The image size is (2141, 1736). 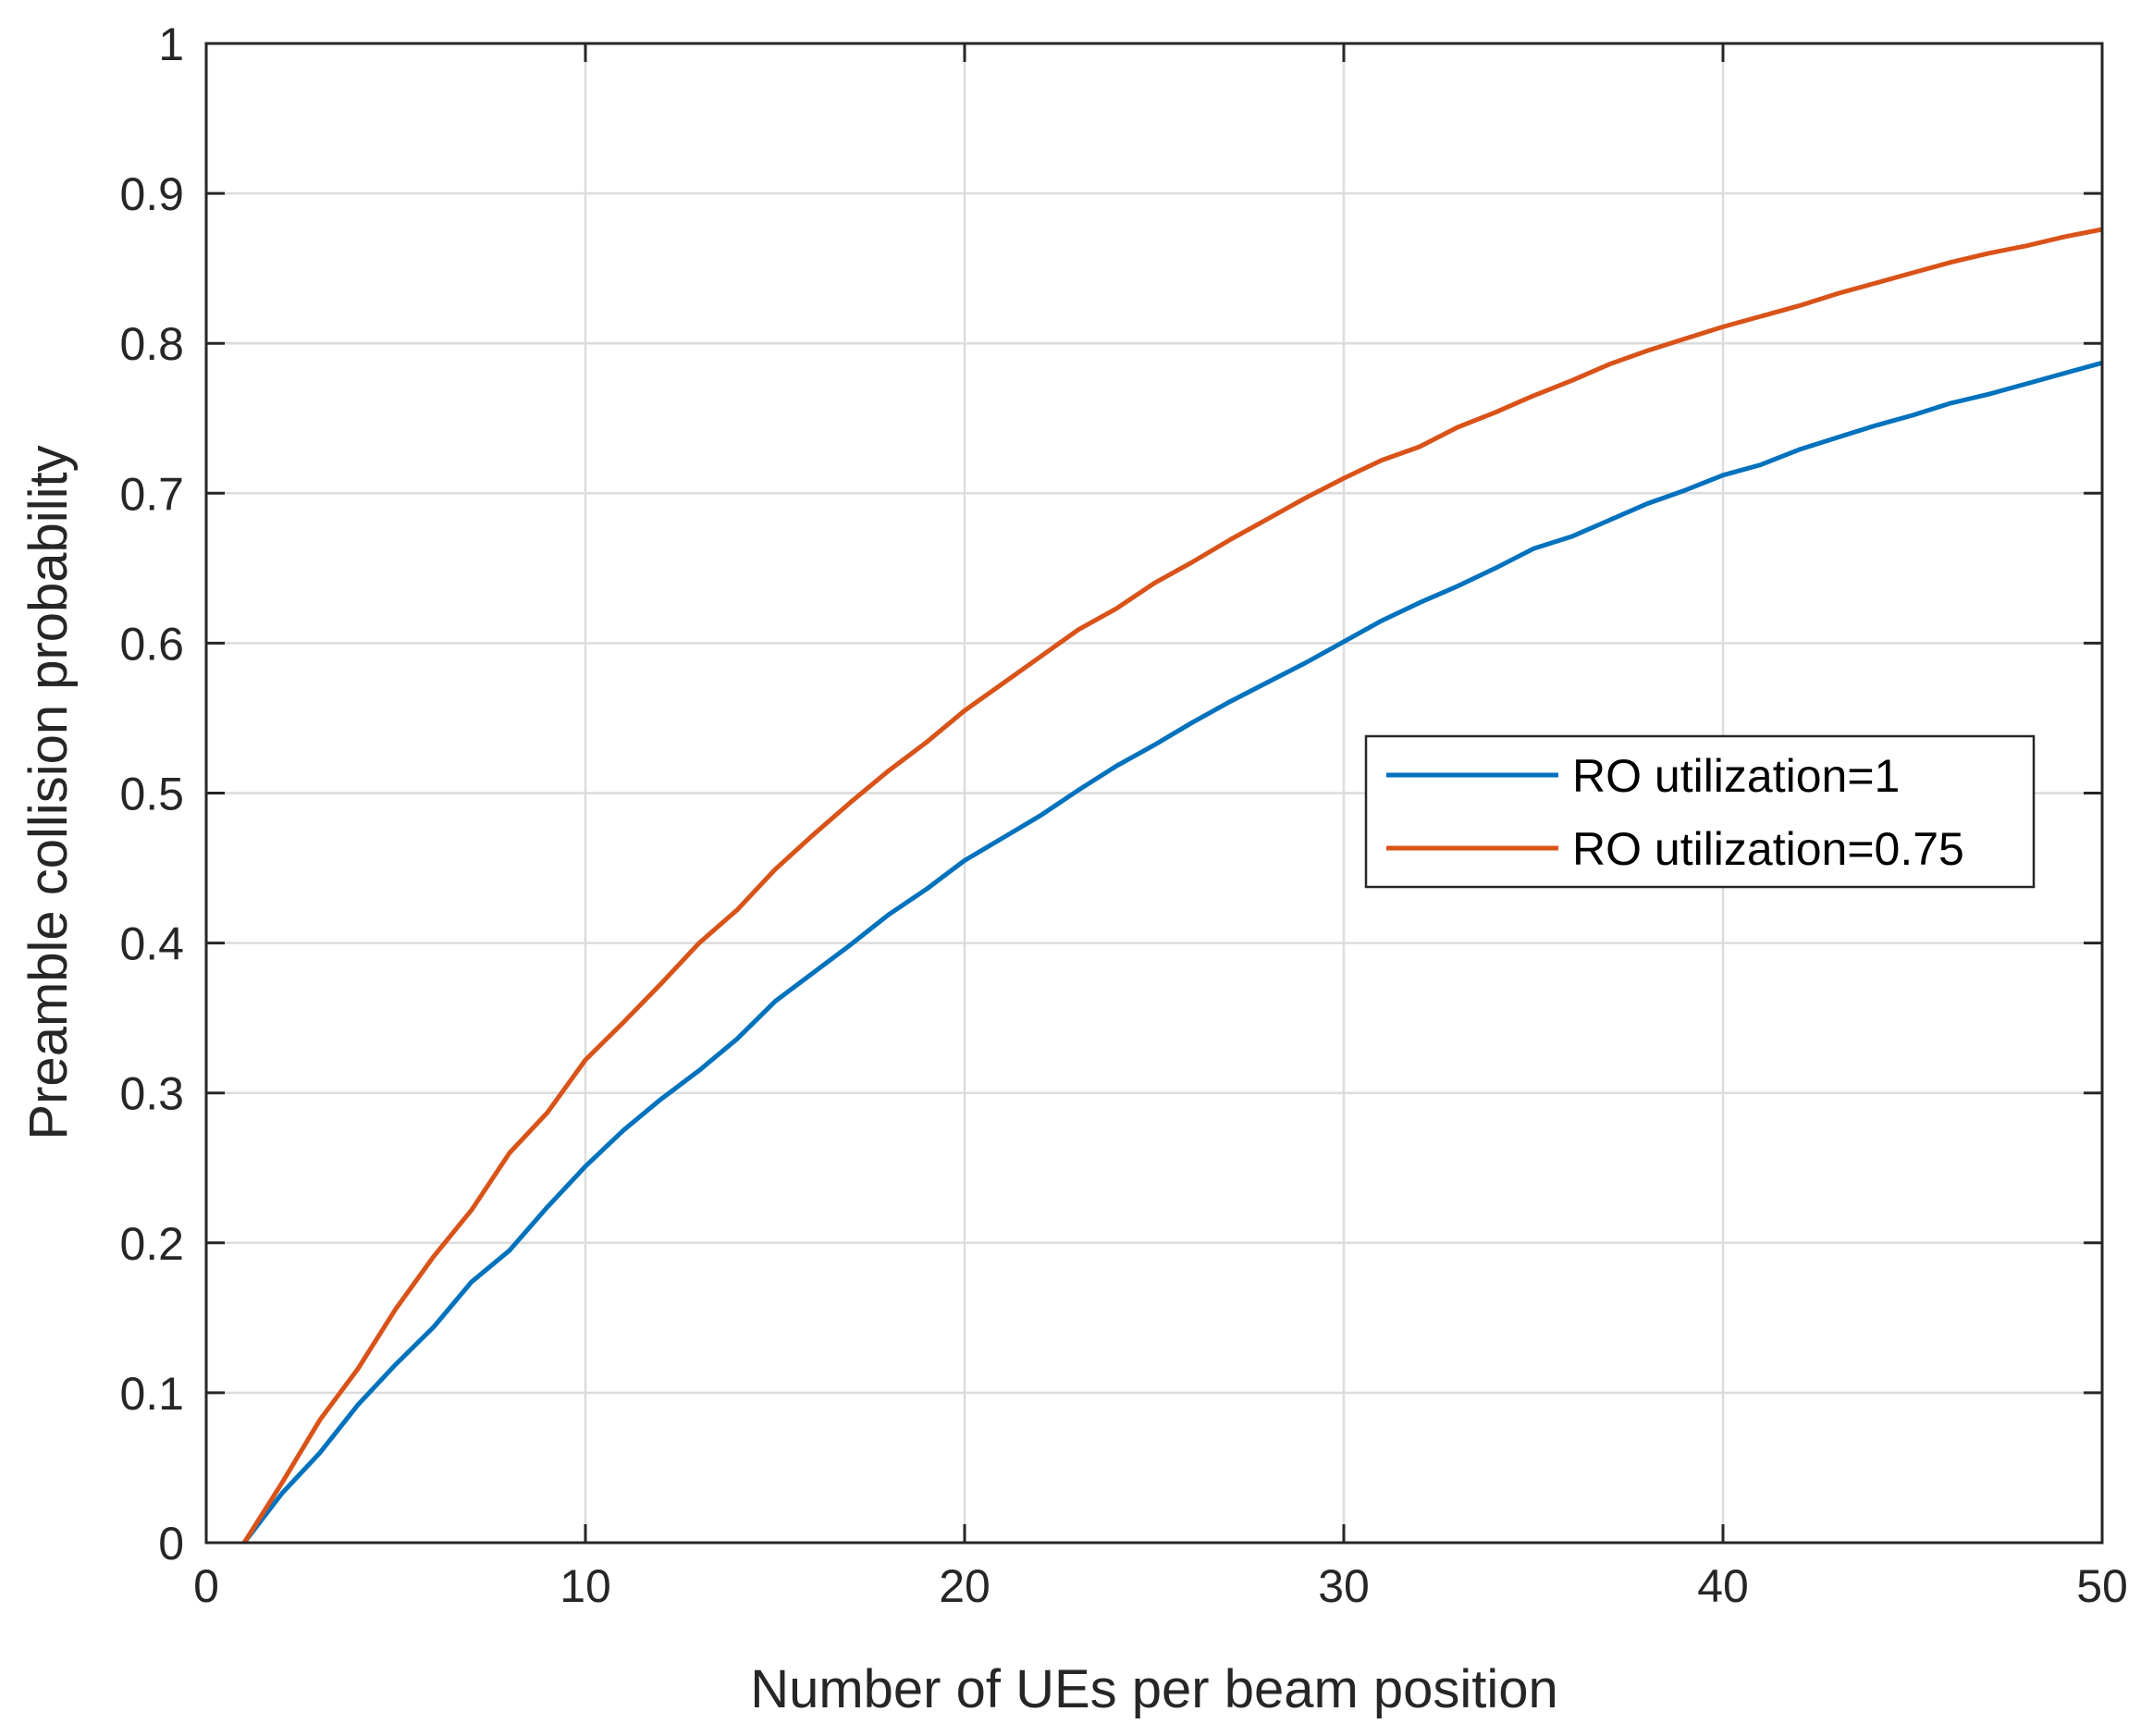 What do you see at coordinates (151, 1094) in the screenshot?
I see `y-tick-label: 0.3` at bounding box center [151, 1094].